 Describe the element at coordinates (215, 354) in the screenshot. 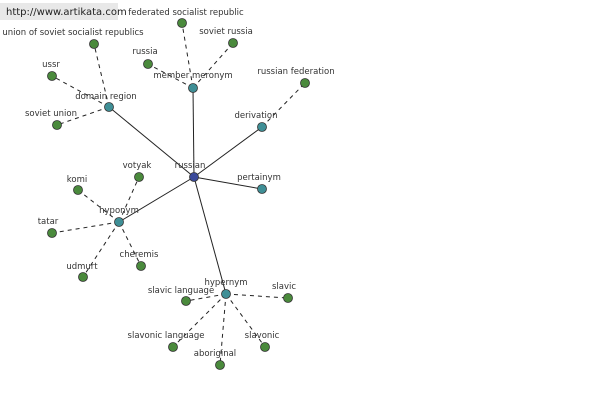

I see `leaf-node-label: aboriginal` at that location.